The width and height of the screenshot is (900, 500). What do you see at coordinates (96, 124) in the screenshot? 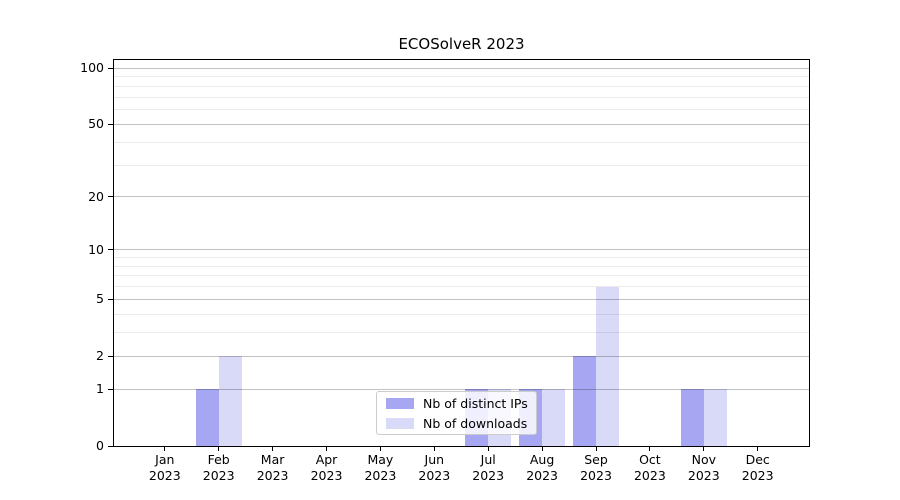
I see `y-tick-label: 50` at bounding box center [96, 124].